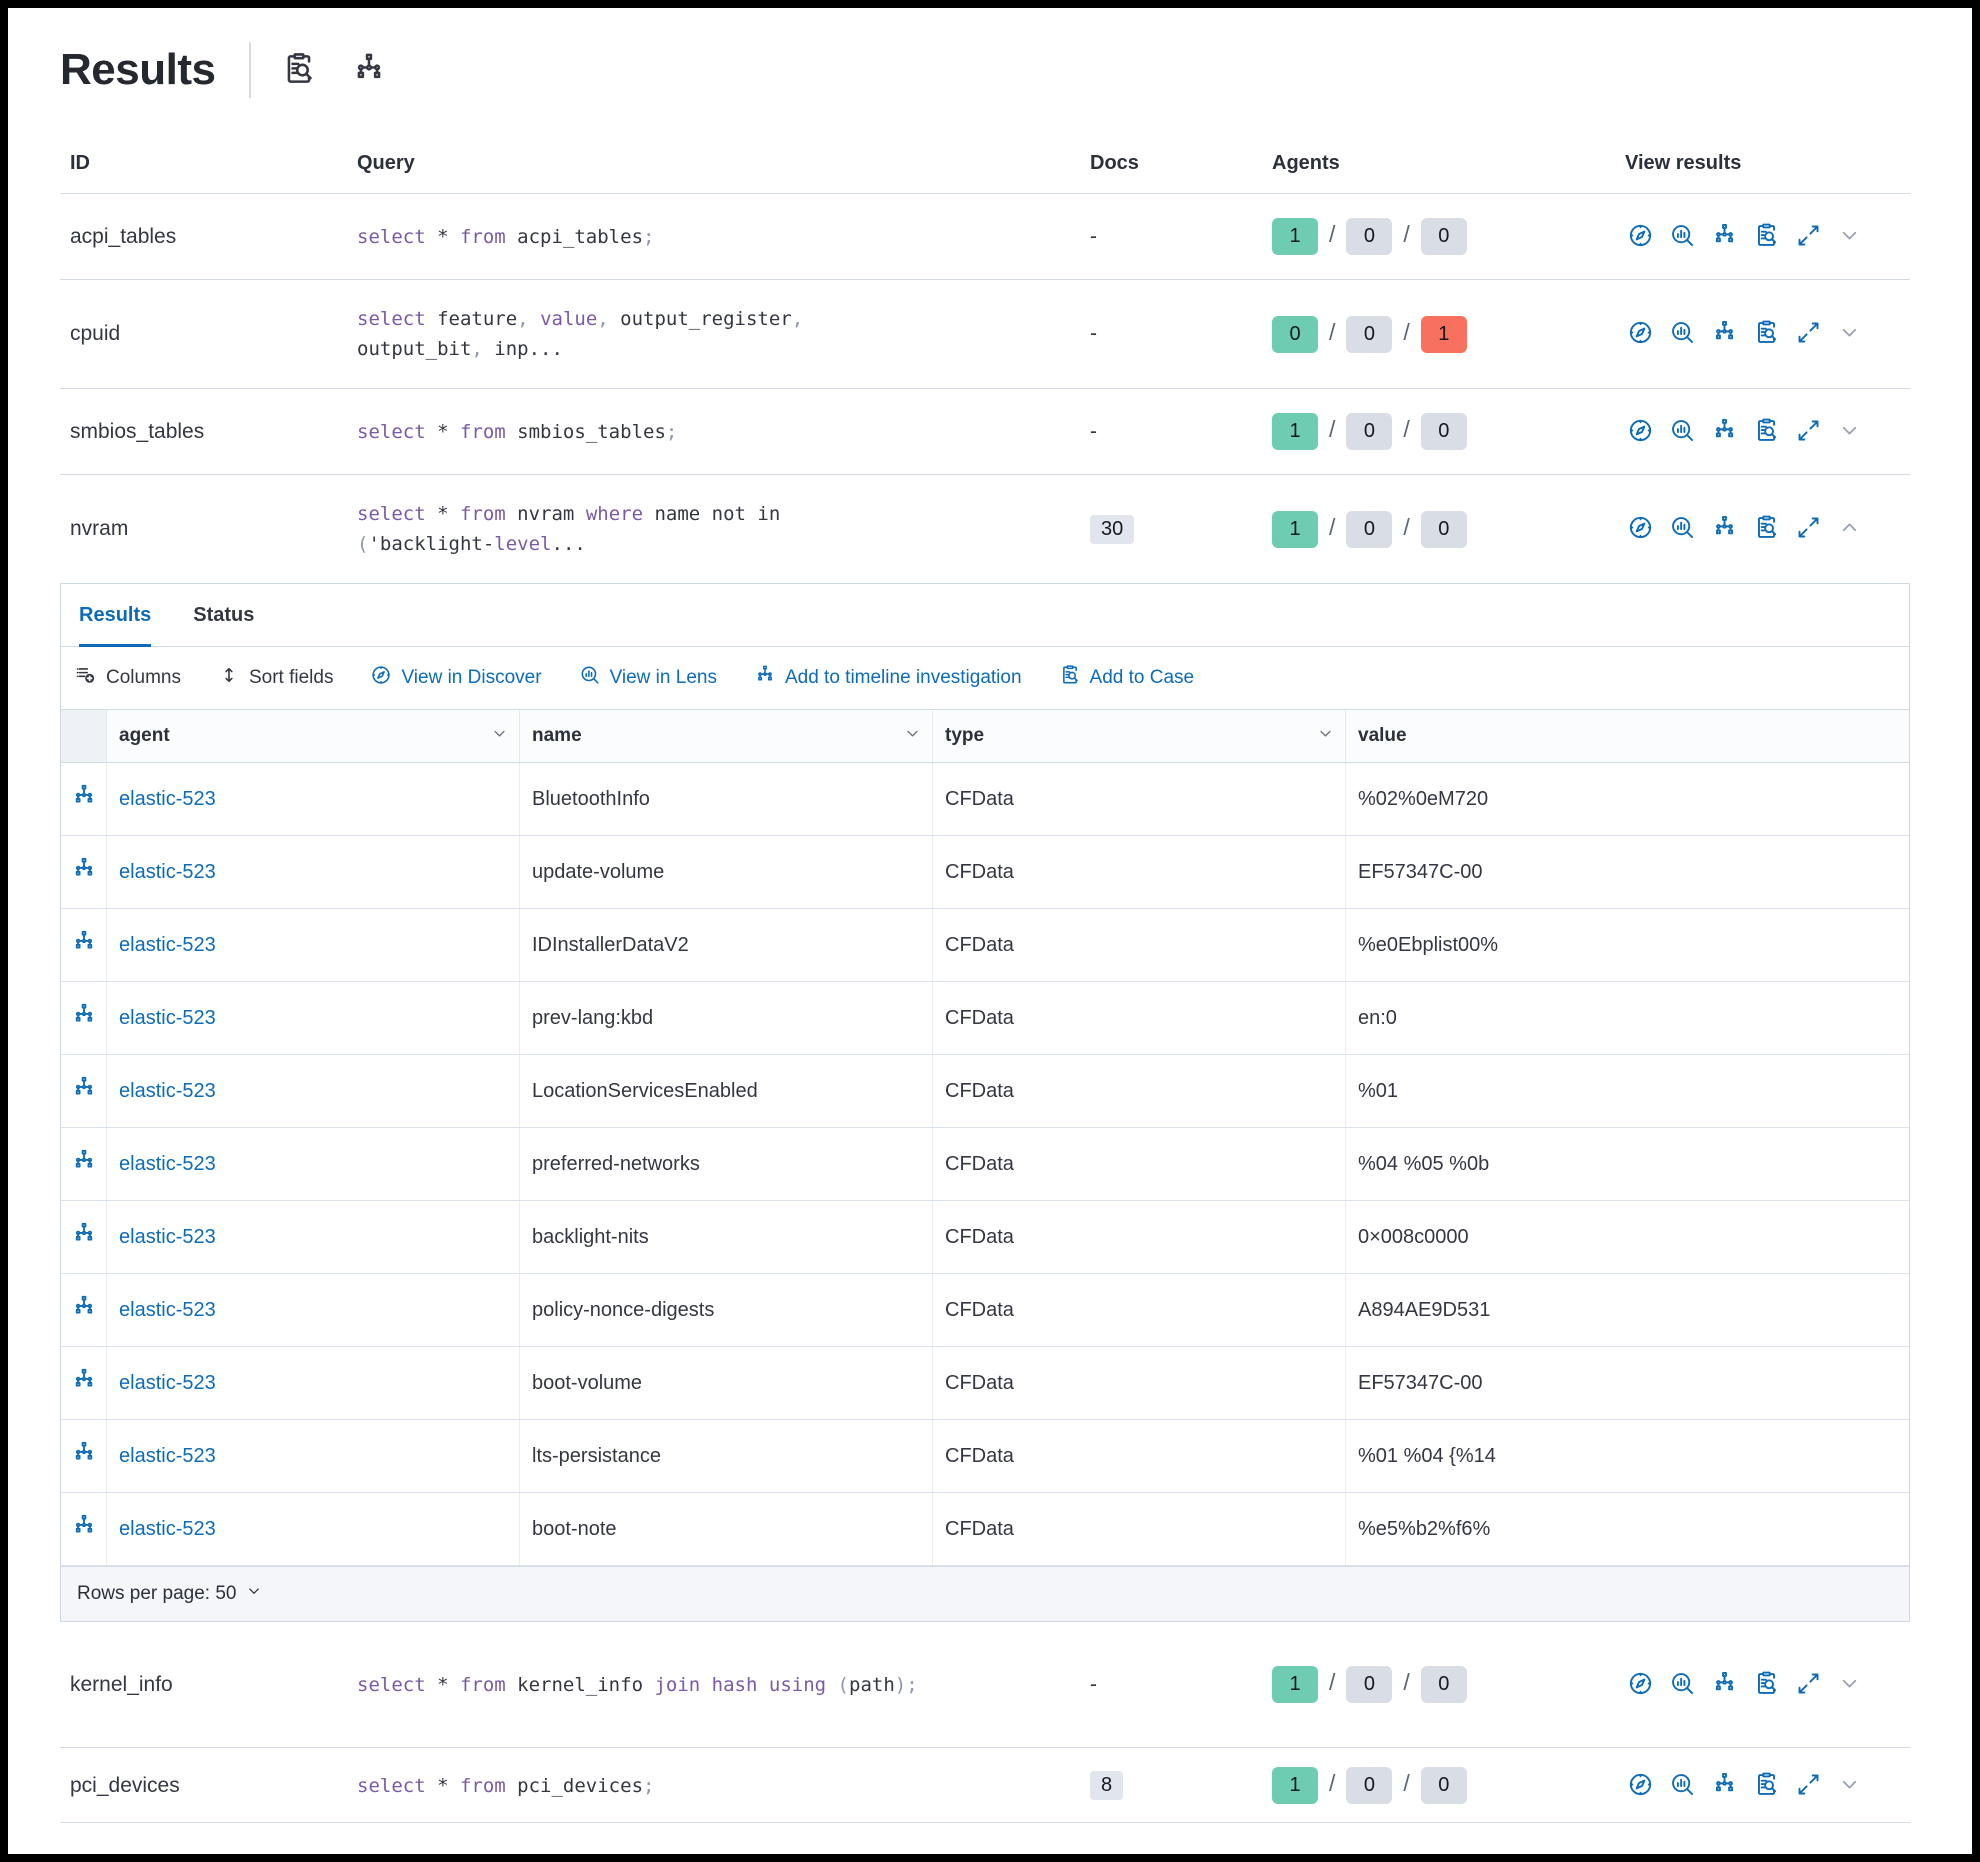 The width and height of the screenshot is (1980, 1862). What do you see at coordinates (128, 678) in the screenshot?
I see `columns-button: Columns` at bounding box center [128, 678].